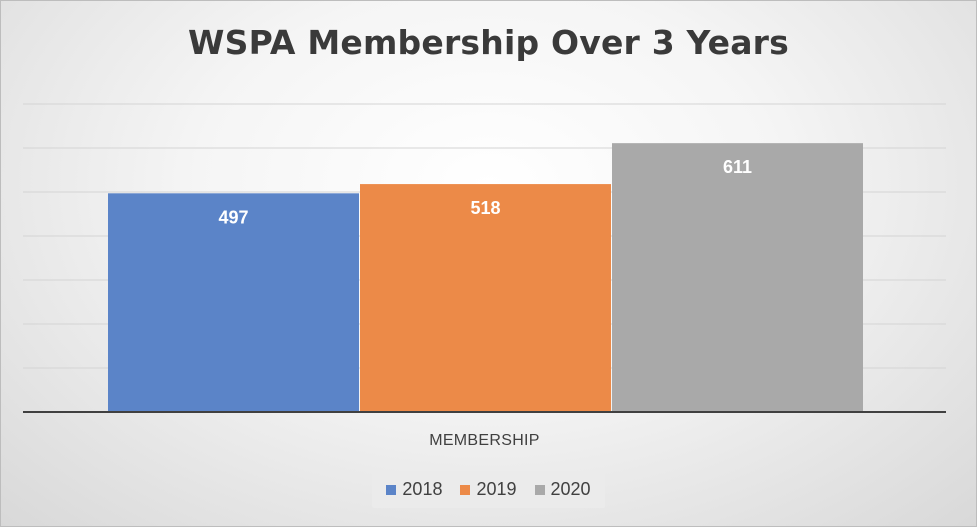 The height and width of the screenshot is (527, 977). I want to click on data-label-2019: 518, so click(485, 208).